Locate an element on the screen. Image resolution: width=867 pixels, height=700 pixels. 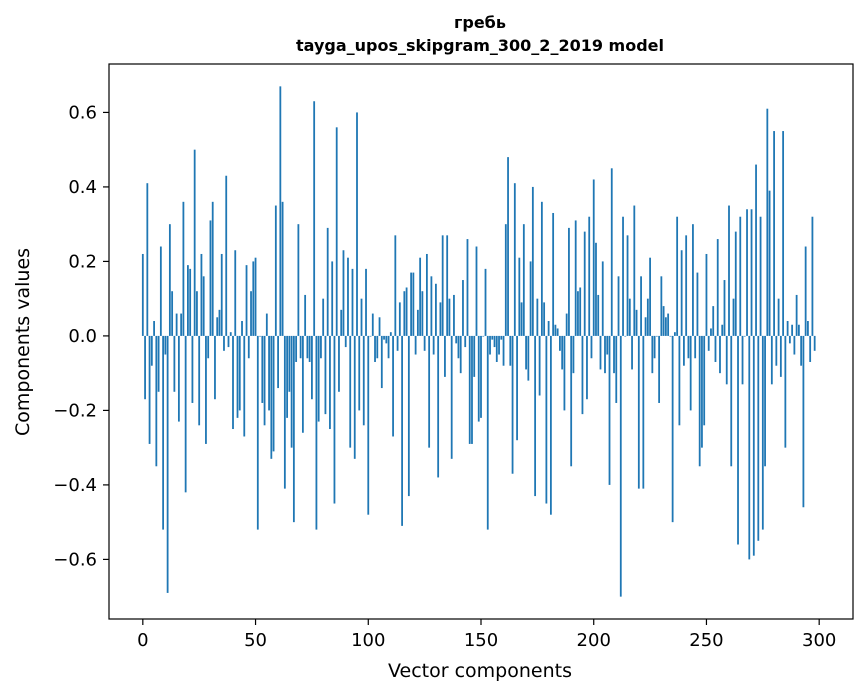
chart-subtitle: tayga_upos_skipgram_300_2_2019 model is located at coordinates (480, 45).